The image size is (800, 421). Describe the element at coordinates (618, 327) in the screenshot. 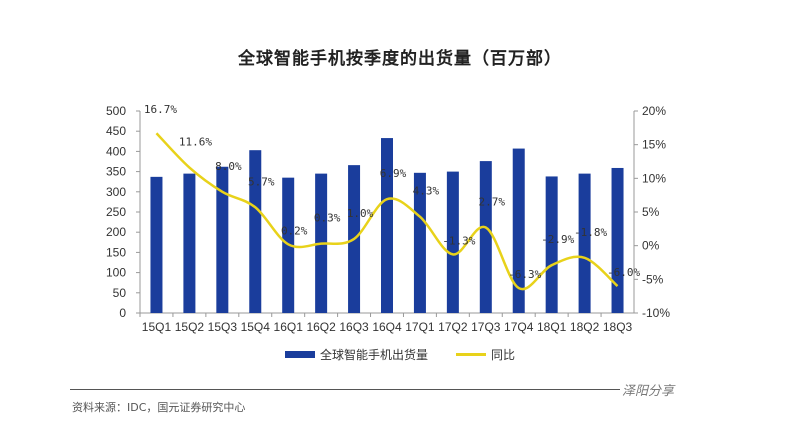

I see `x-tick-label: 18Q3` at that location.